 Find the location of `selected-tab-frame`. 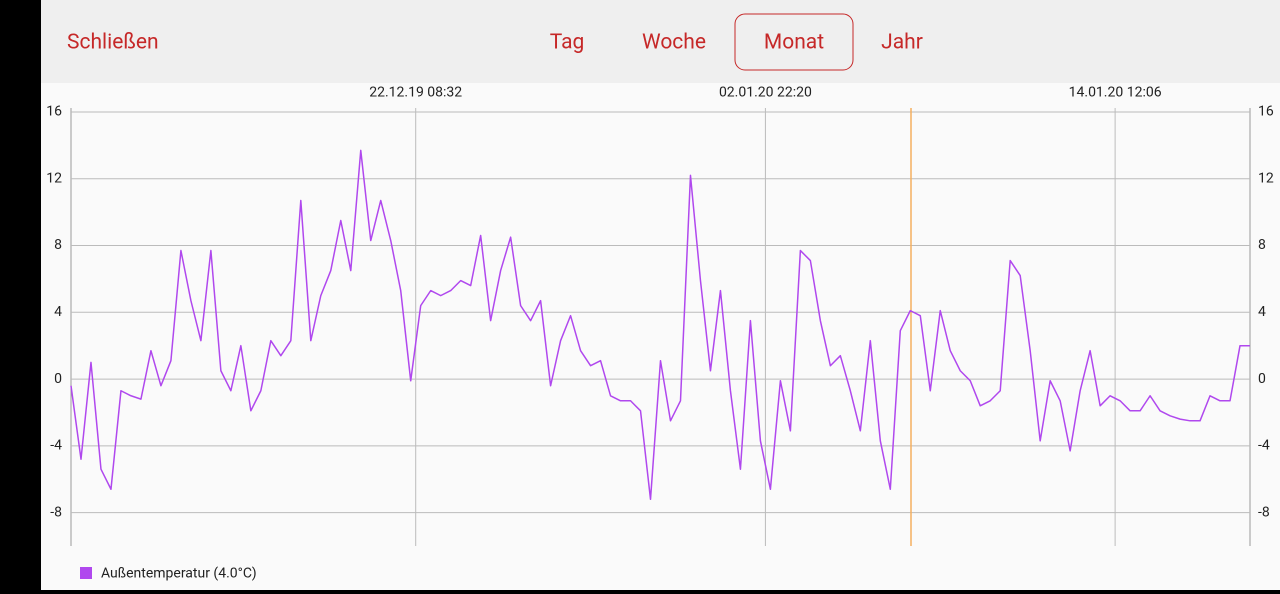

selected-tab-frame is located at coordinates (794, 42).